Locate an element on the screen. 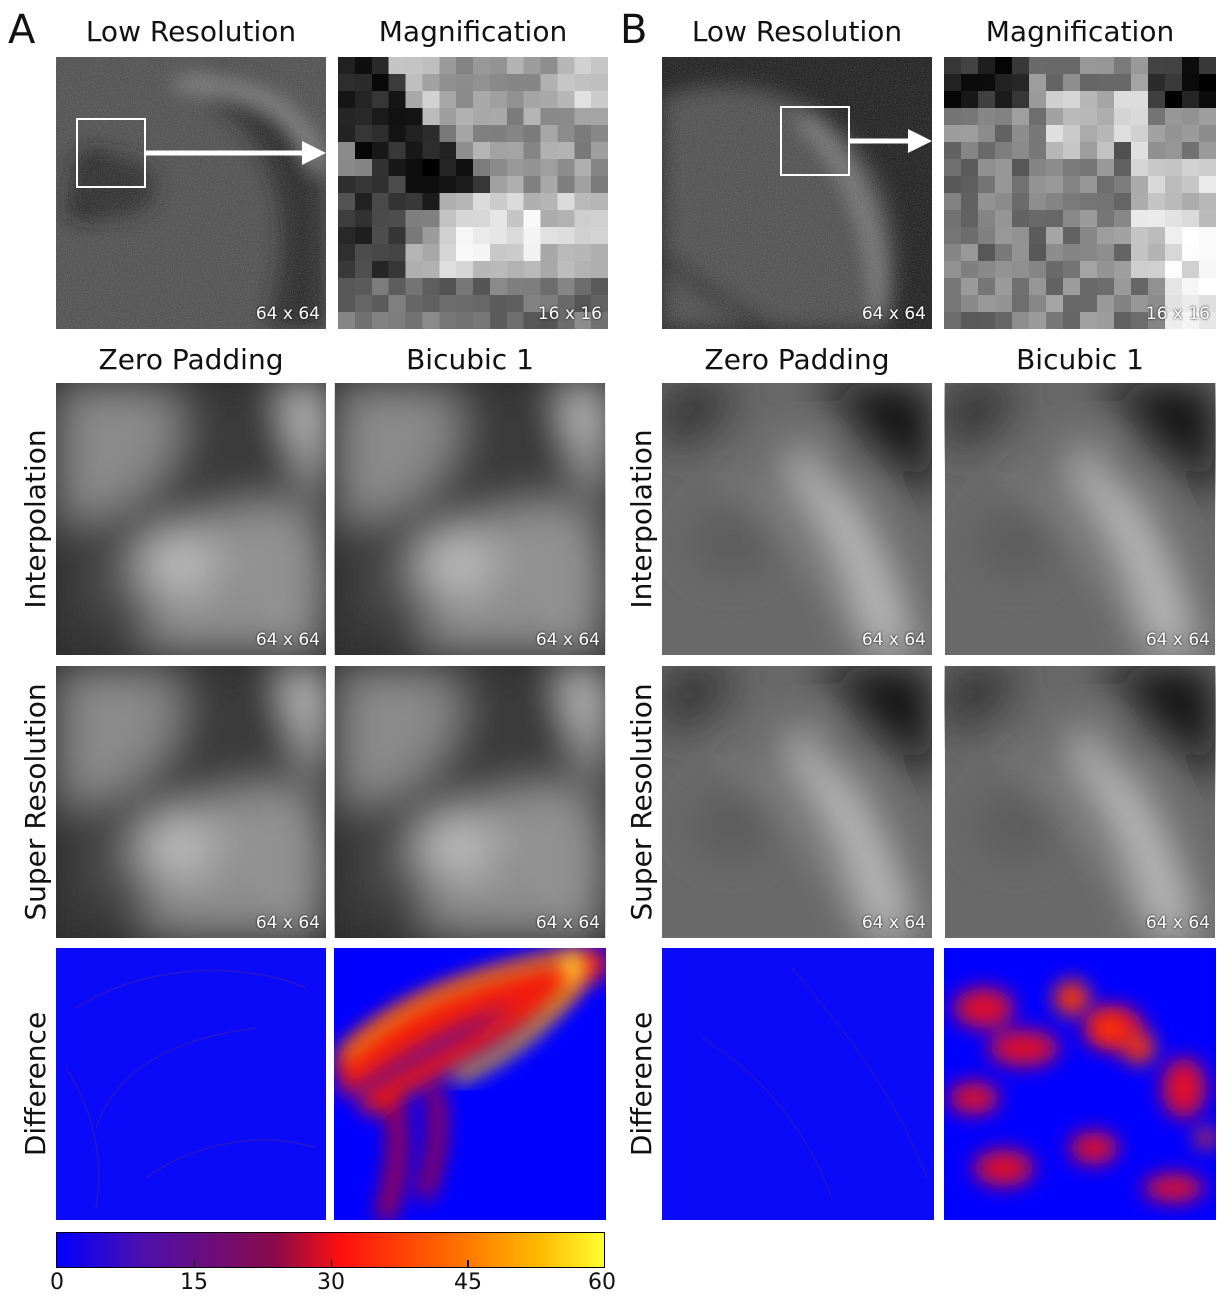 The height and width of the screenshot is (1297, 1217). image-b-interp-bicubic: 64 x 64 is located at coordinates (1080, 519).